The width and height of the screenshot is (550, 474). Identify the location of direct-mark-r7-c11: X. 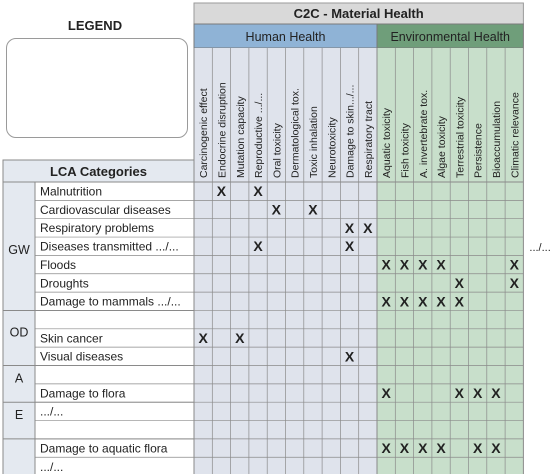
(386, 301).